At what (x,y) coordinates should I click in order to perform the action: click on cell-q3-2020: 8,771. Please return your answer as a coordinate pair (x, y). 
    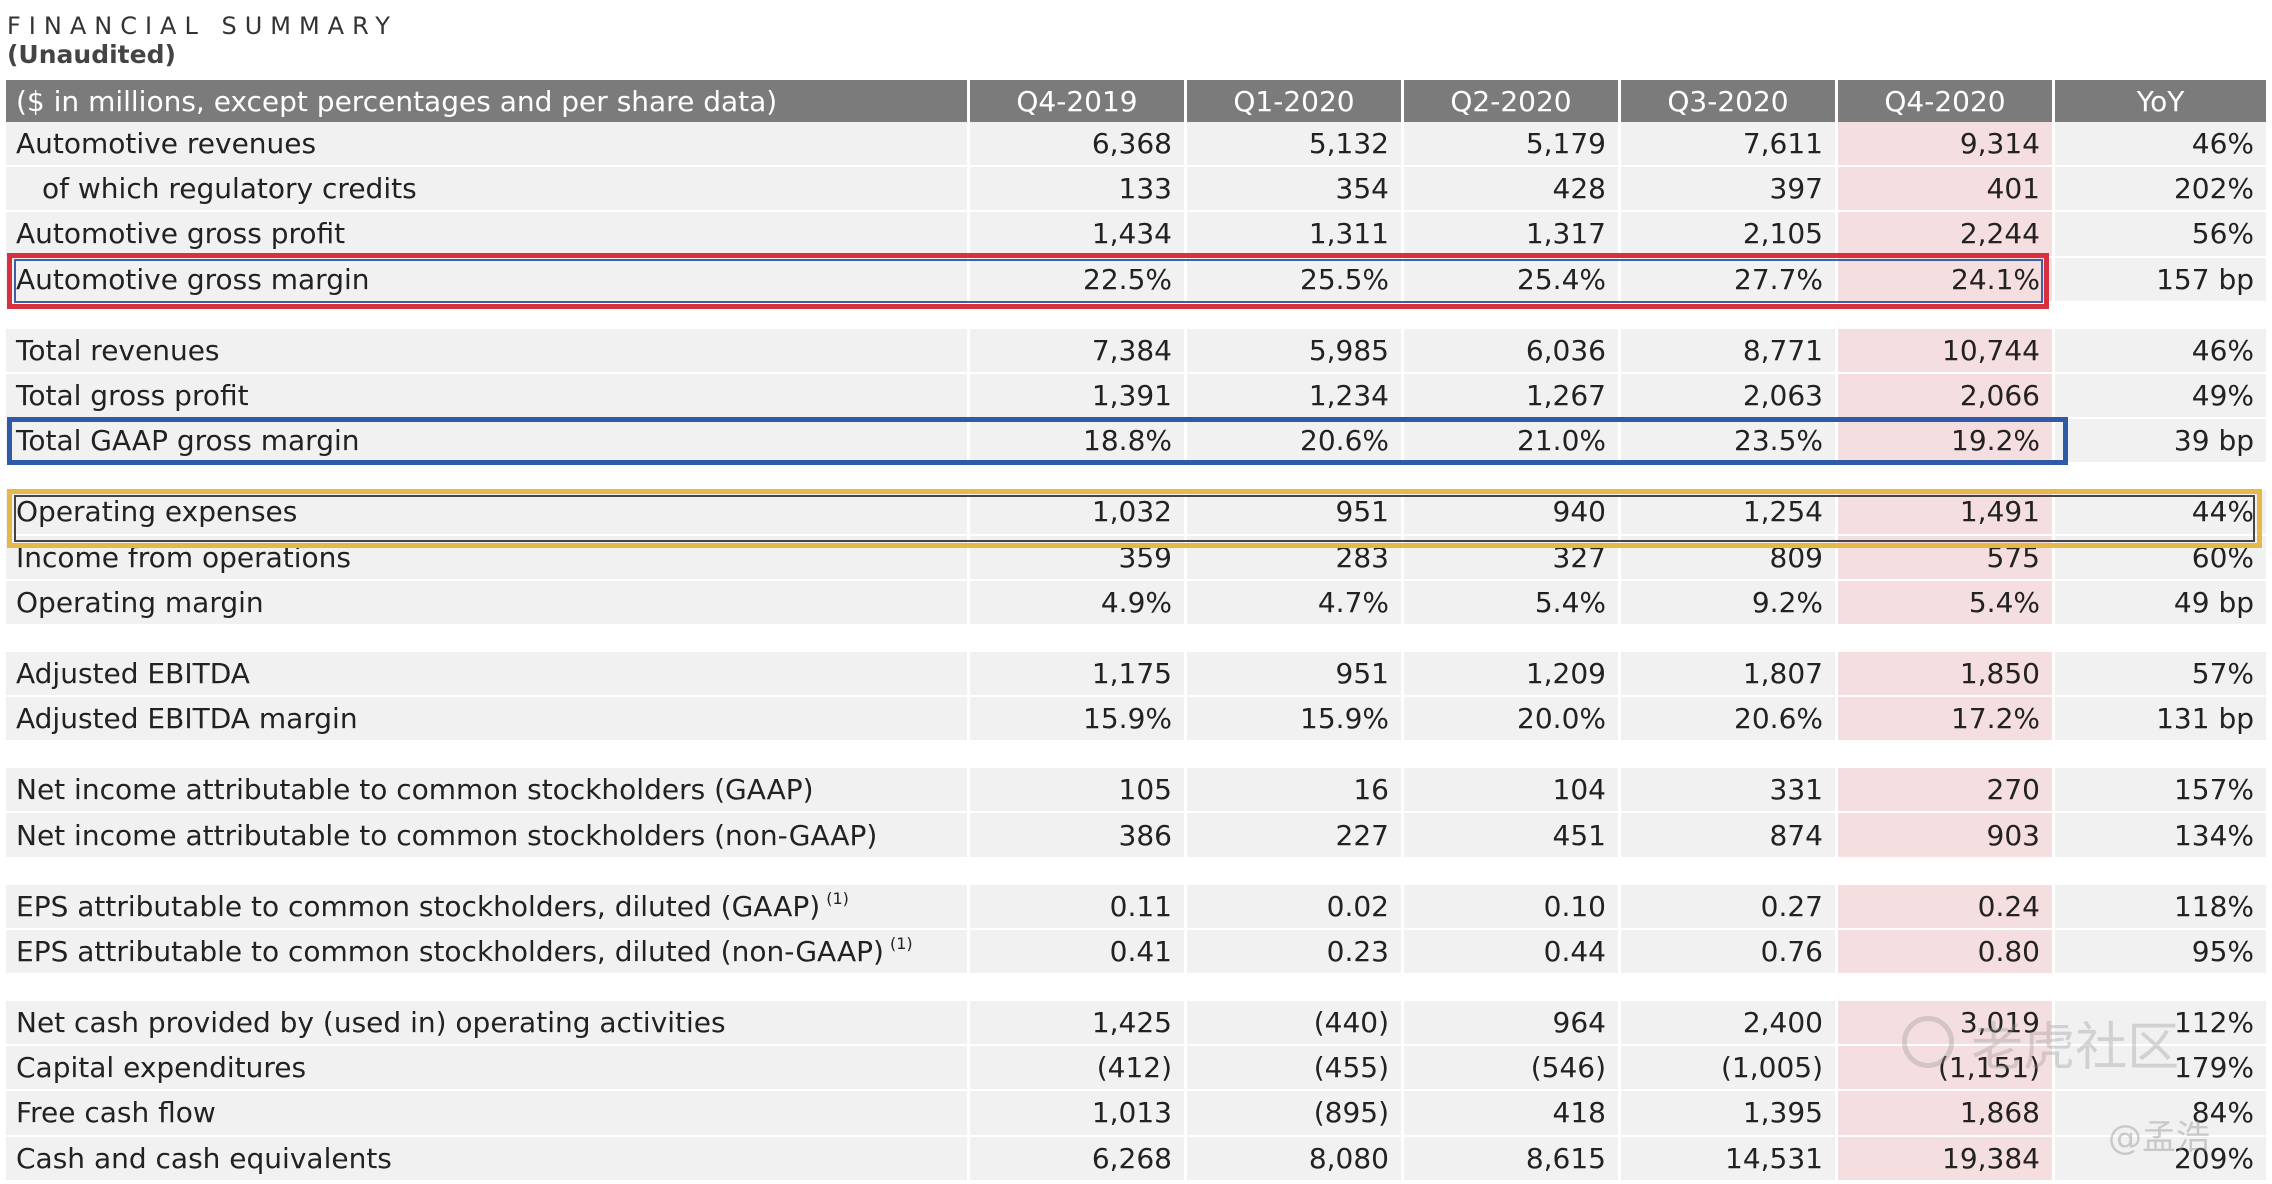
    Looking at the image, I should click on (1726, 351).